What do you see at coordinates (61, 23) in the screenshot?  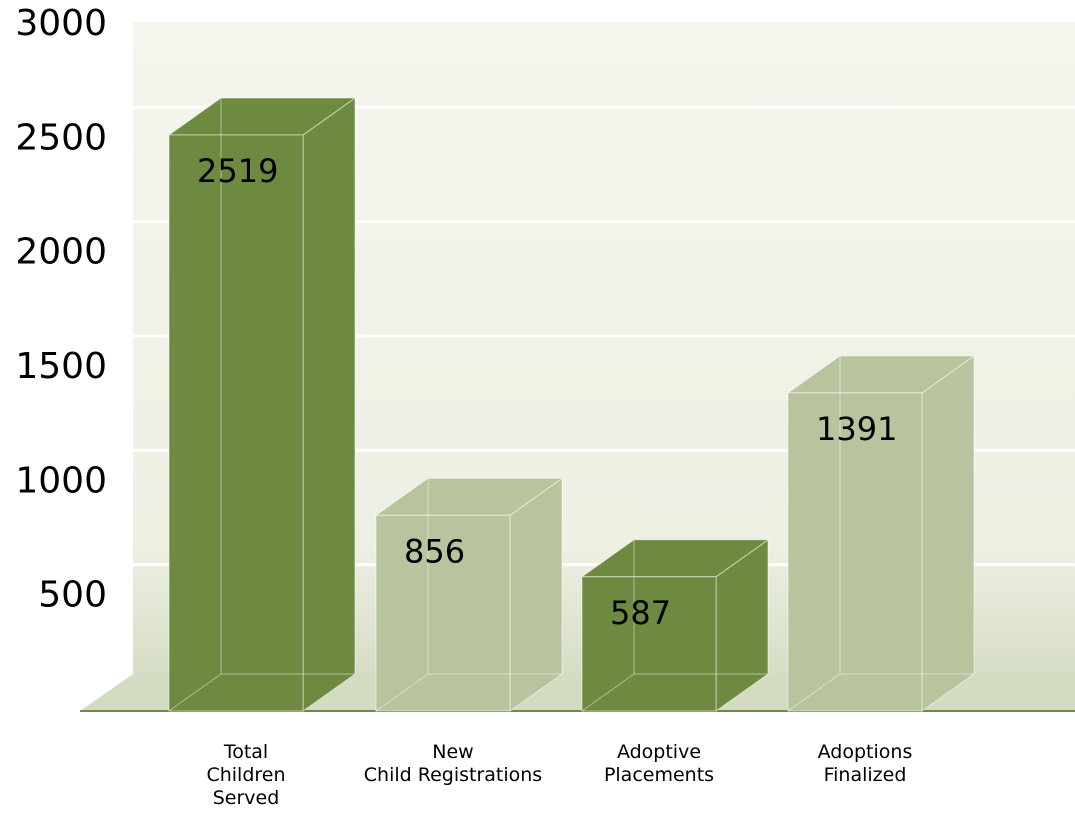 I see `y-tick-label: 3000` at bounding box center [61, 23].